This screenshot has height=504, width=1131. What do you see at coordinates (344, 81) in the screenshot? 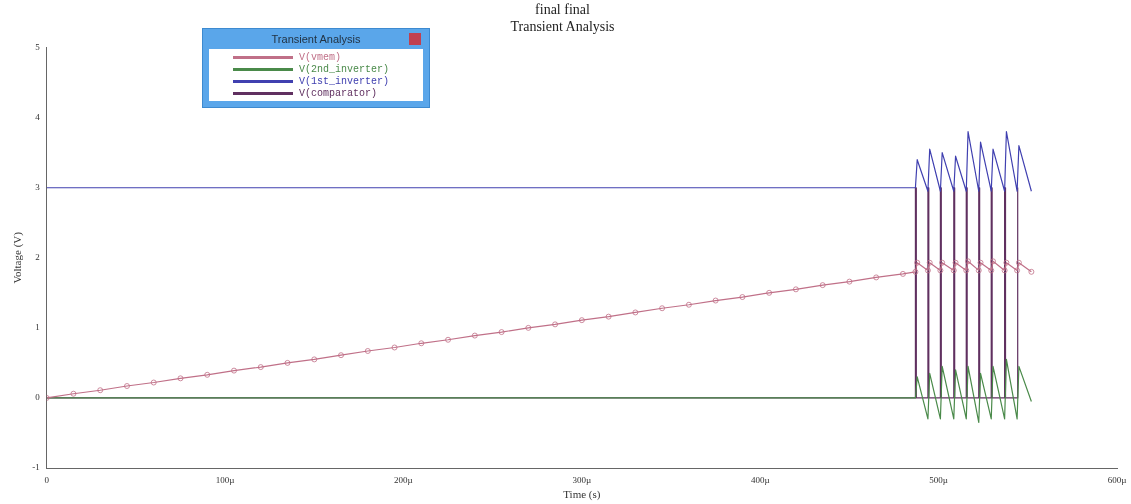
I see `text: V(1st_inverter)` at bounding box center [344, 81].